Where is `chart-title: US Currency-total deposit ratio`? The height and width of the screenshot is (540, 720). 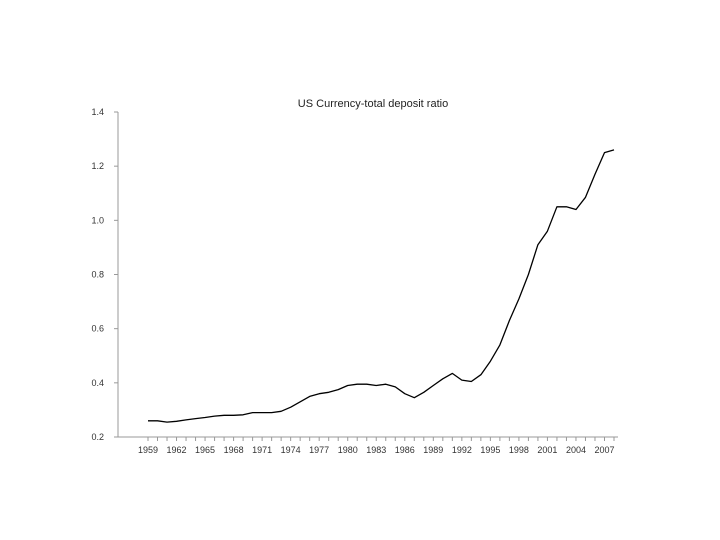
chart-title: US Currency-total deposit ratio is located at coordinates (373, 104).